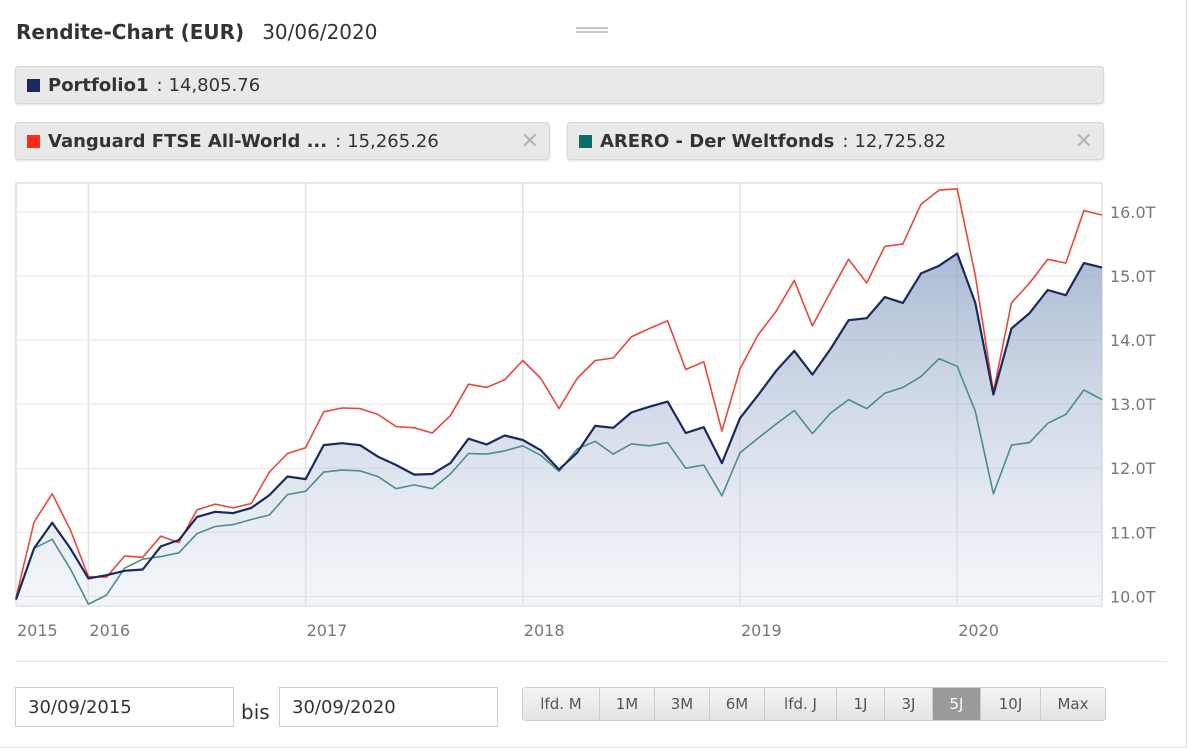 The width and height of the screenshot is (1202, 748). What do you see at coordinates (255, 712) in the screenshot?
I see `to-label: bis` at bounding box center [255, 712].